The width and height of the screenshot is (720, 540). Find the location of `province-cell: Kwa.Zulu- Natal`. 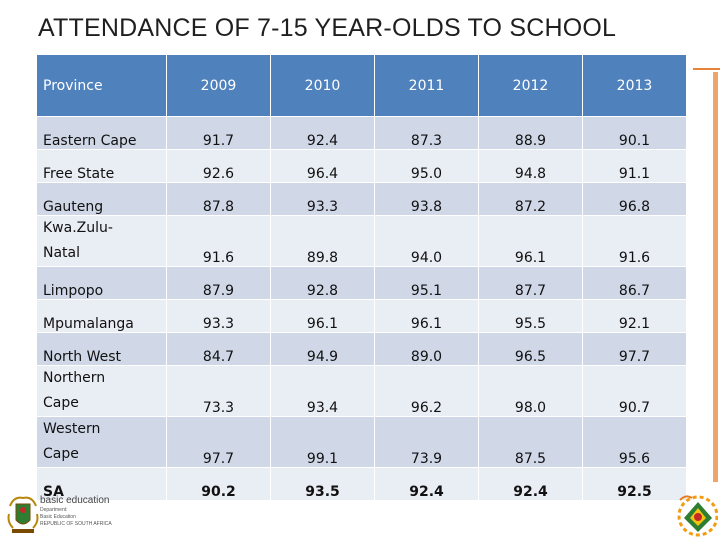

province-cell: Kwa.Zulu- Natal is located at coordinates (101, 241).